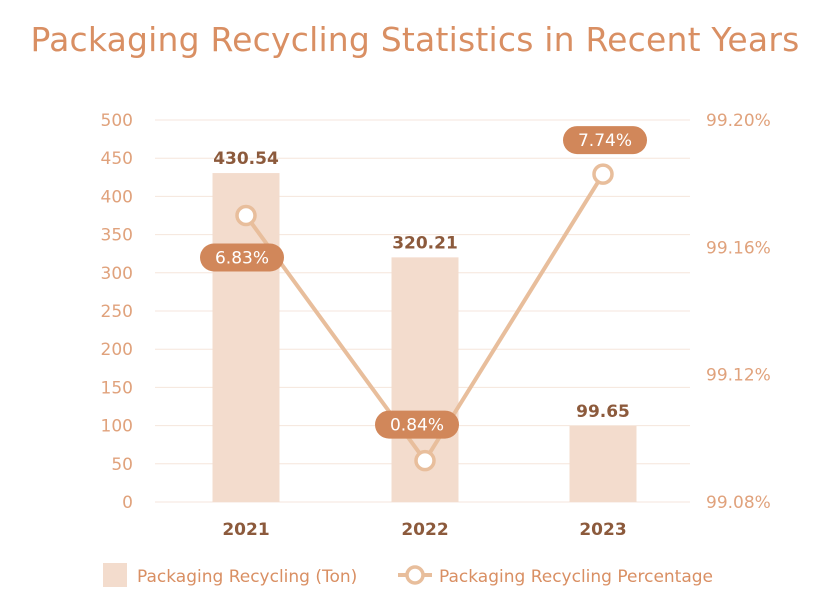  I want to click on x-axis-label: 2021, so click(245, 530).